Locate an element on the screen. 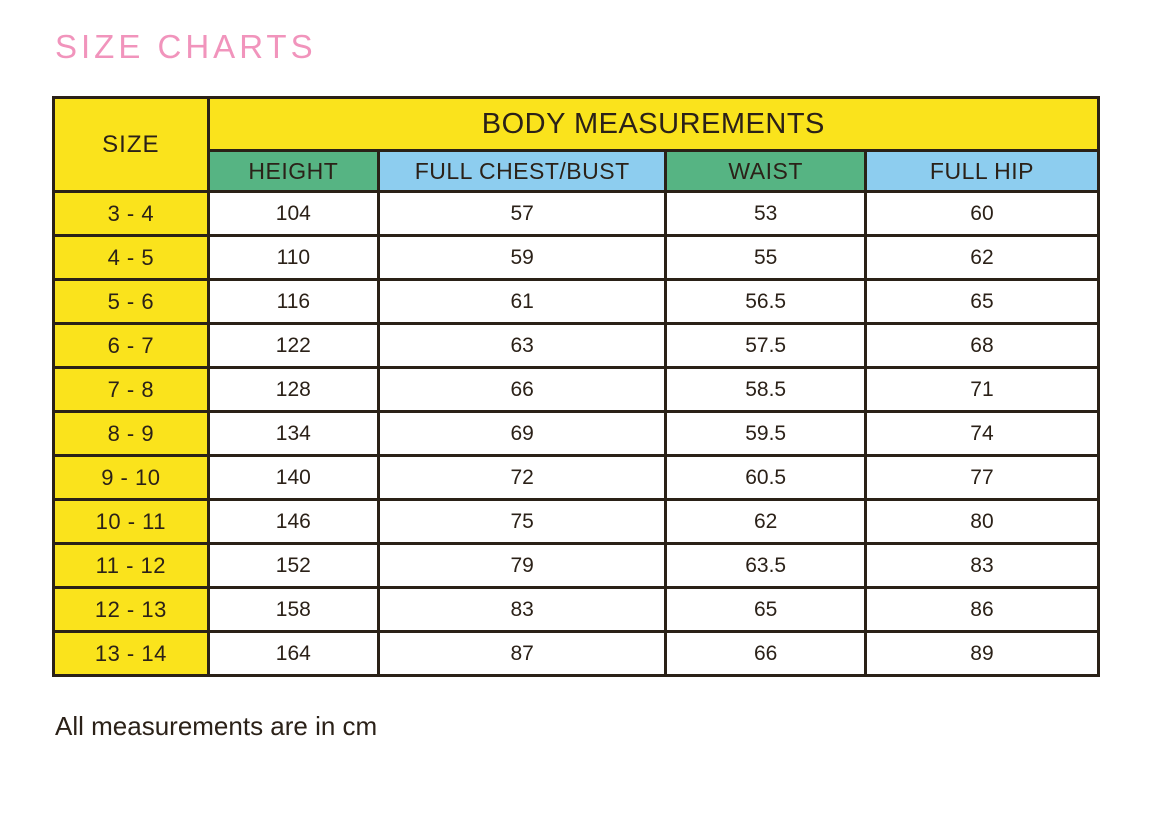 The image size is (1154, 822). table-row: 6 - 7 122 63 57.5 68 is located at coordinates (576, 345).